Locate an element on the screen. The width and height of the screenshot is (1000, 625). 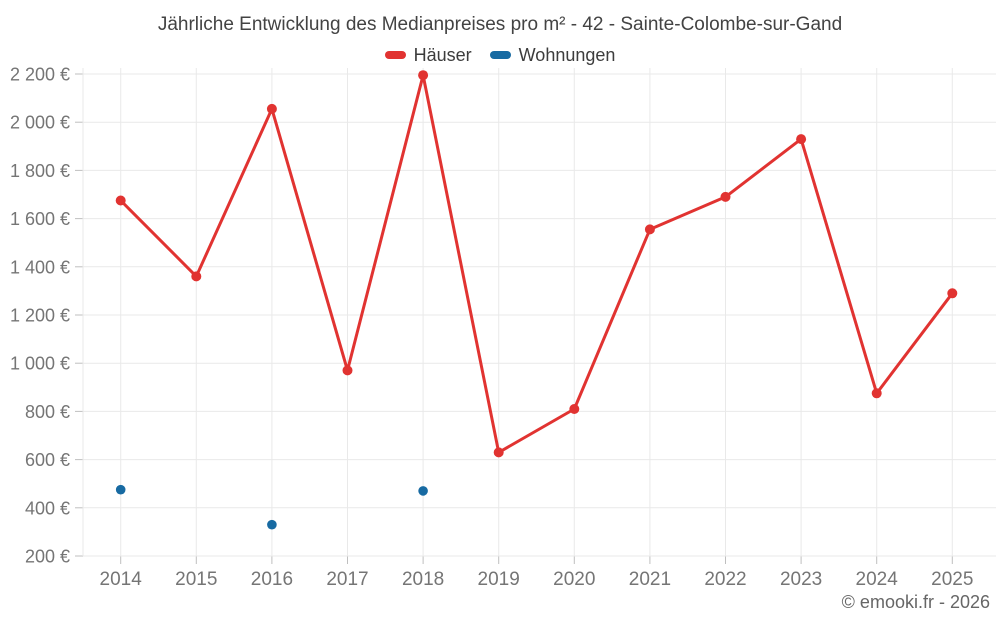
footer-credit: © emooki.fr - 2026 is located at coordinates (915, 602).